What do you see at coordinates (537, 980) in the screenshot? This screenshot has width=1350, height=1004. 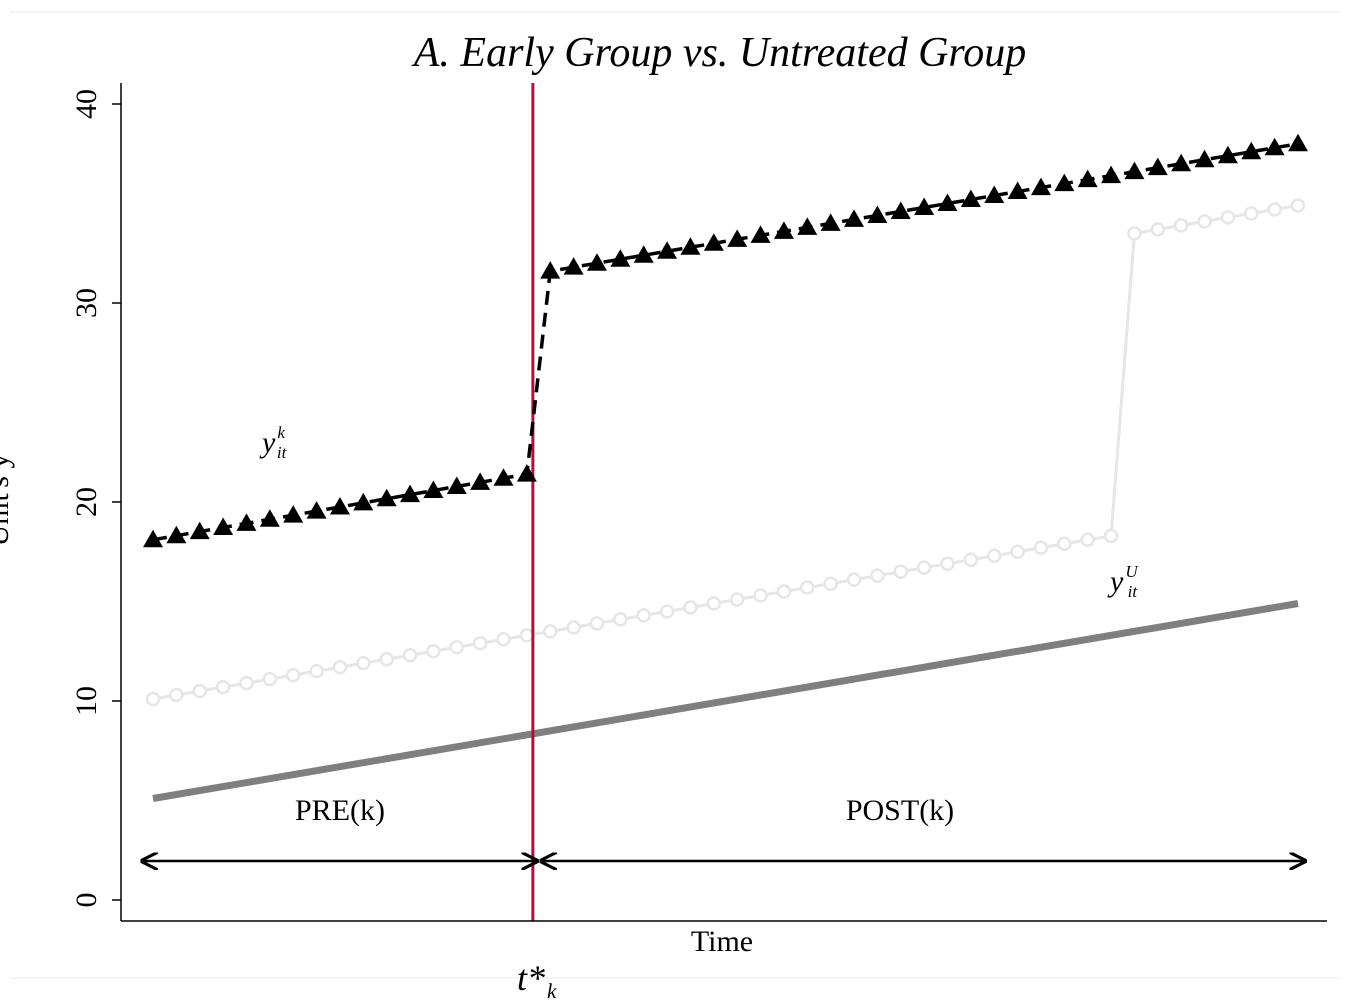 I see `event-time-label: t*k` at bounding box center [537, 980].